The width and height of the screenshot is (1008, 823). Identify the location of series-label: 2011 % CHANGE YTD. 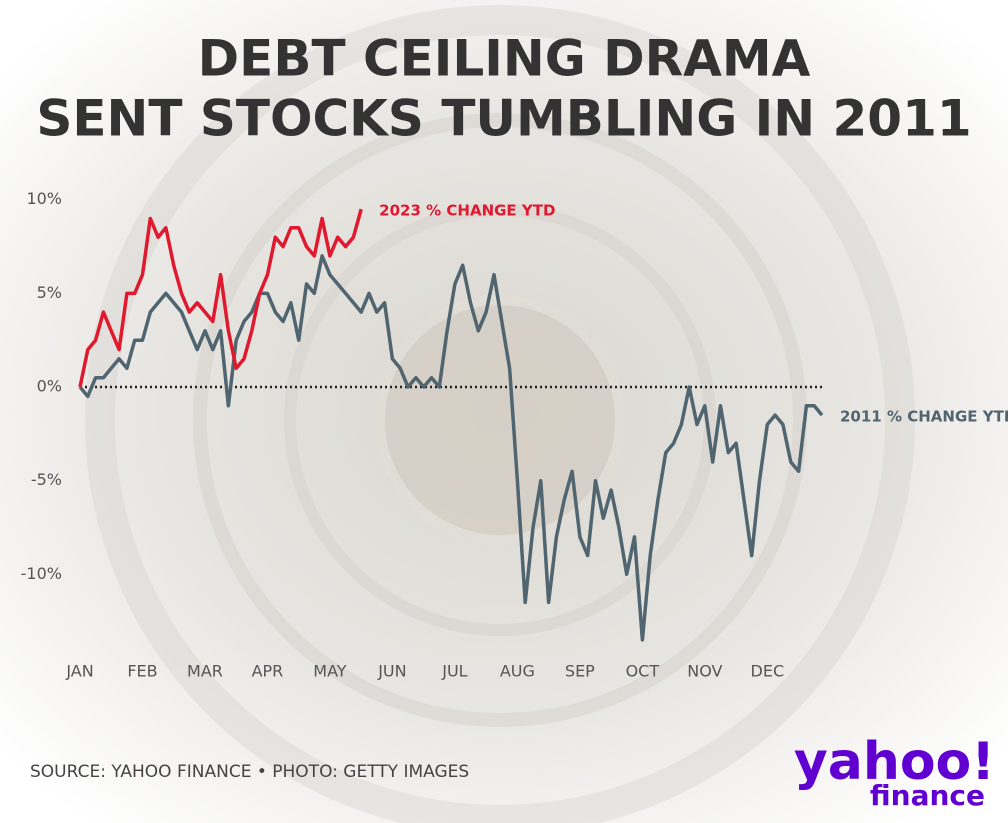
(924, 417).